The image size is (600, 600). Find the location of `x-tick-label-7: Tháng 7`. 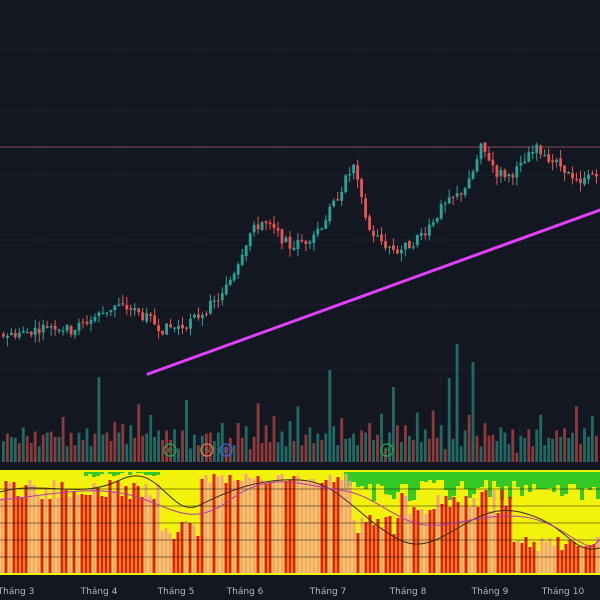

x-tick-label-7: Tháng 7 is located at coordinates (328, 592).